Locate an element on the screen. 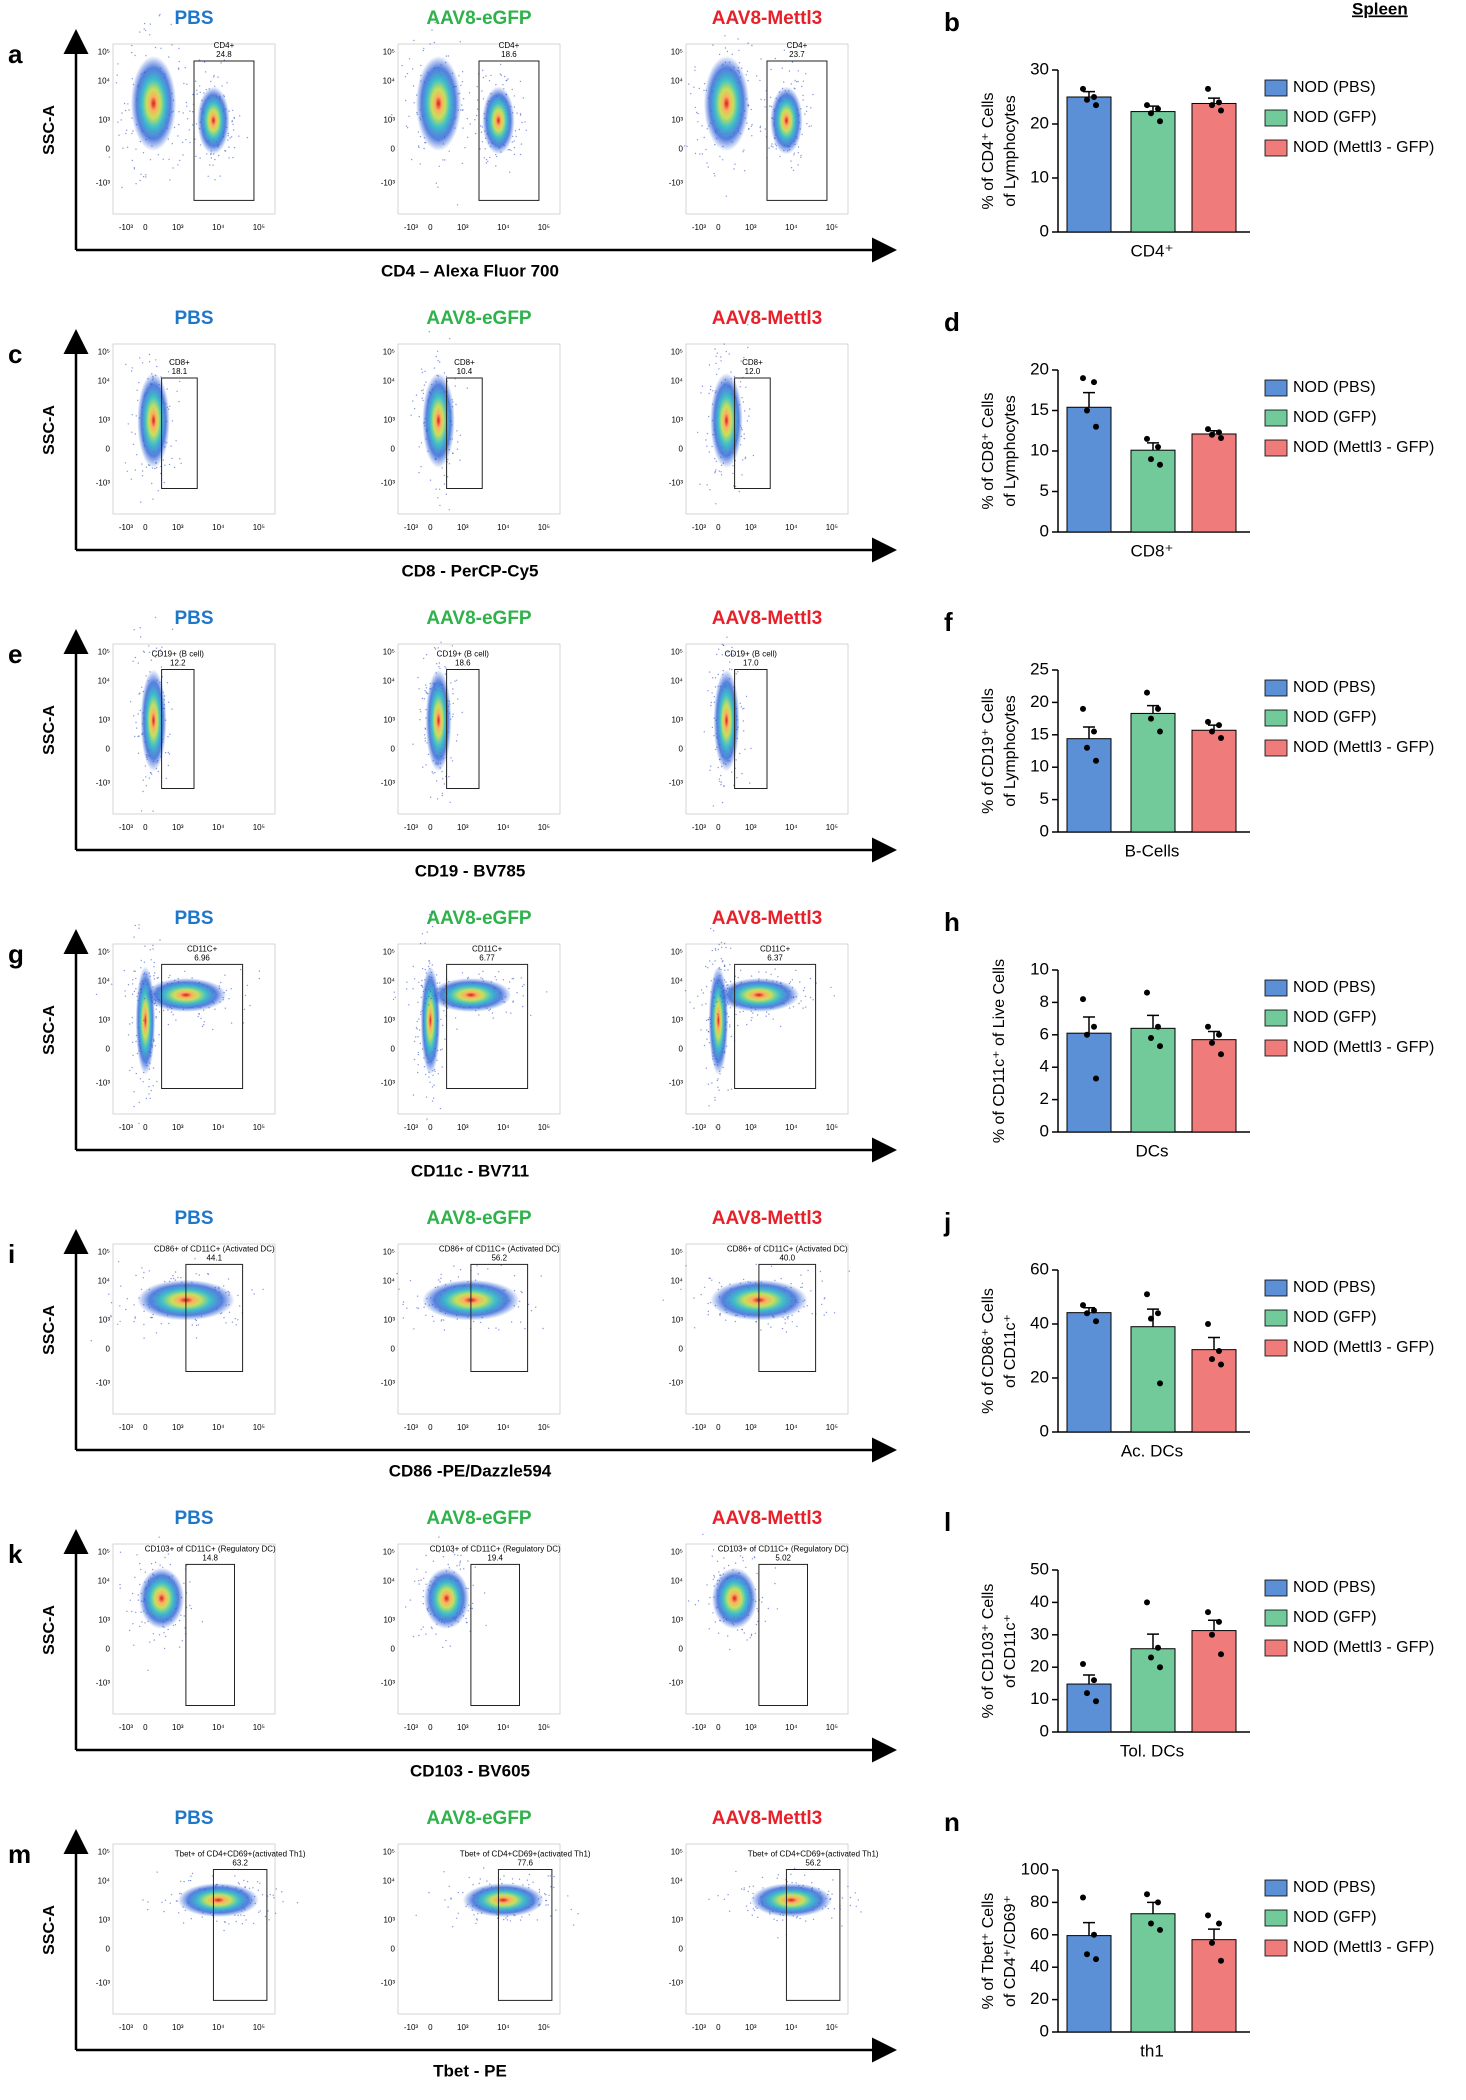 The width and height of the screenshot is (1466, 2100). y-tick-label: 0 is located at coordinates (108, 749).